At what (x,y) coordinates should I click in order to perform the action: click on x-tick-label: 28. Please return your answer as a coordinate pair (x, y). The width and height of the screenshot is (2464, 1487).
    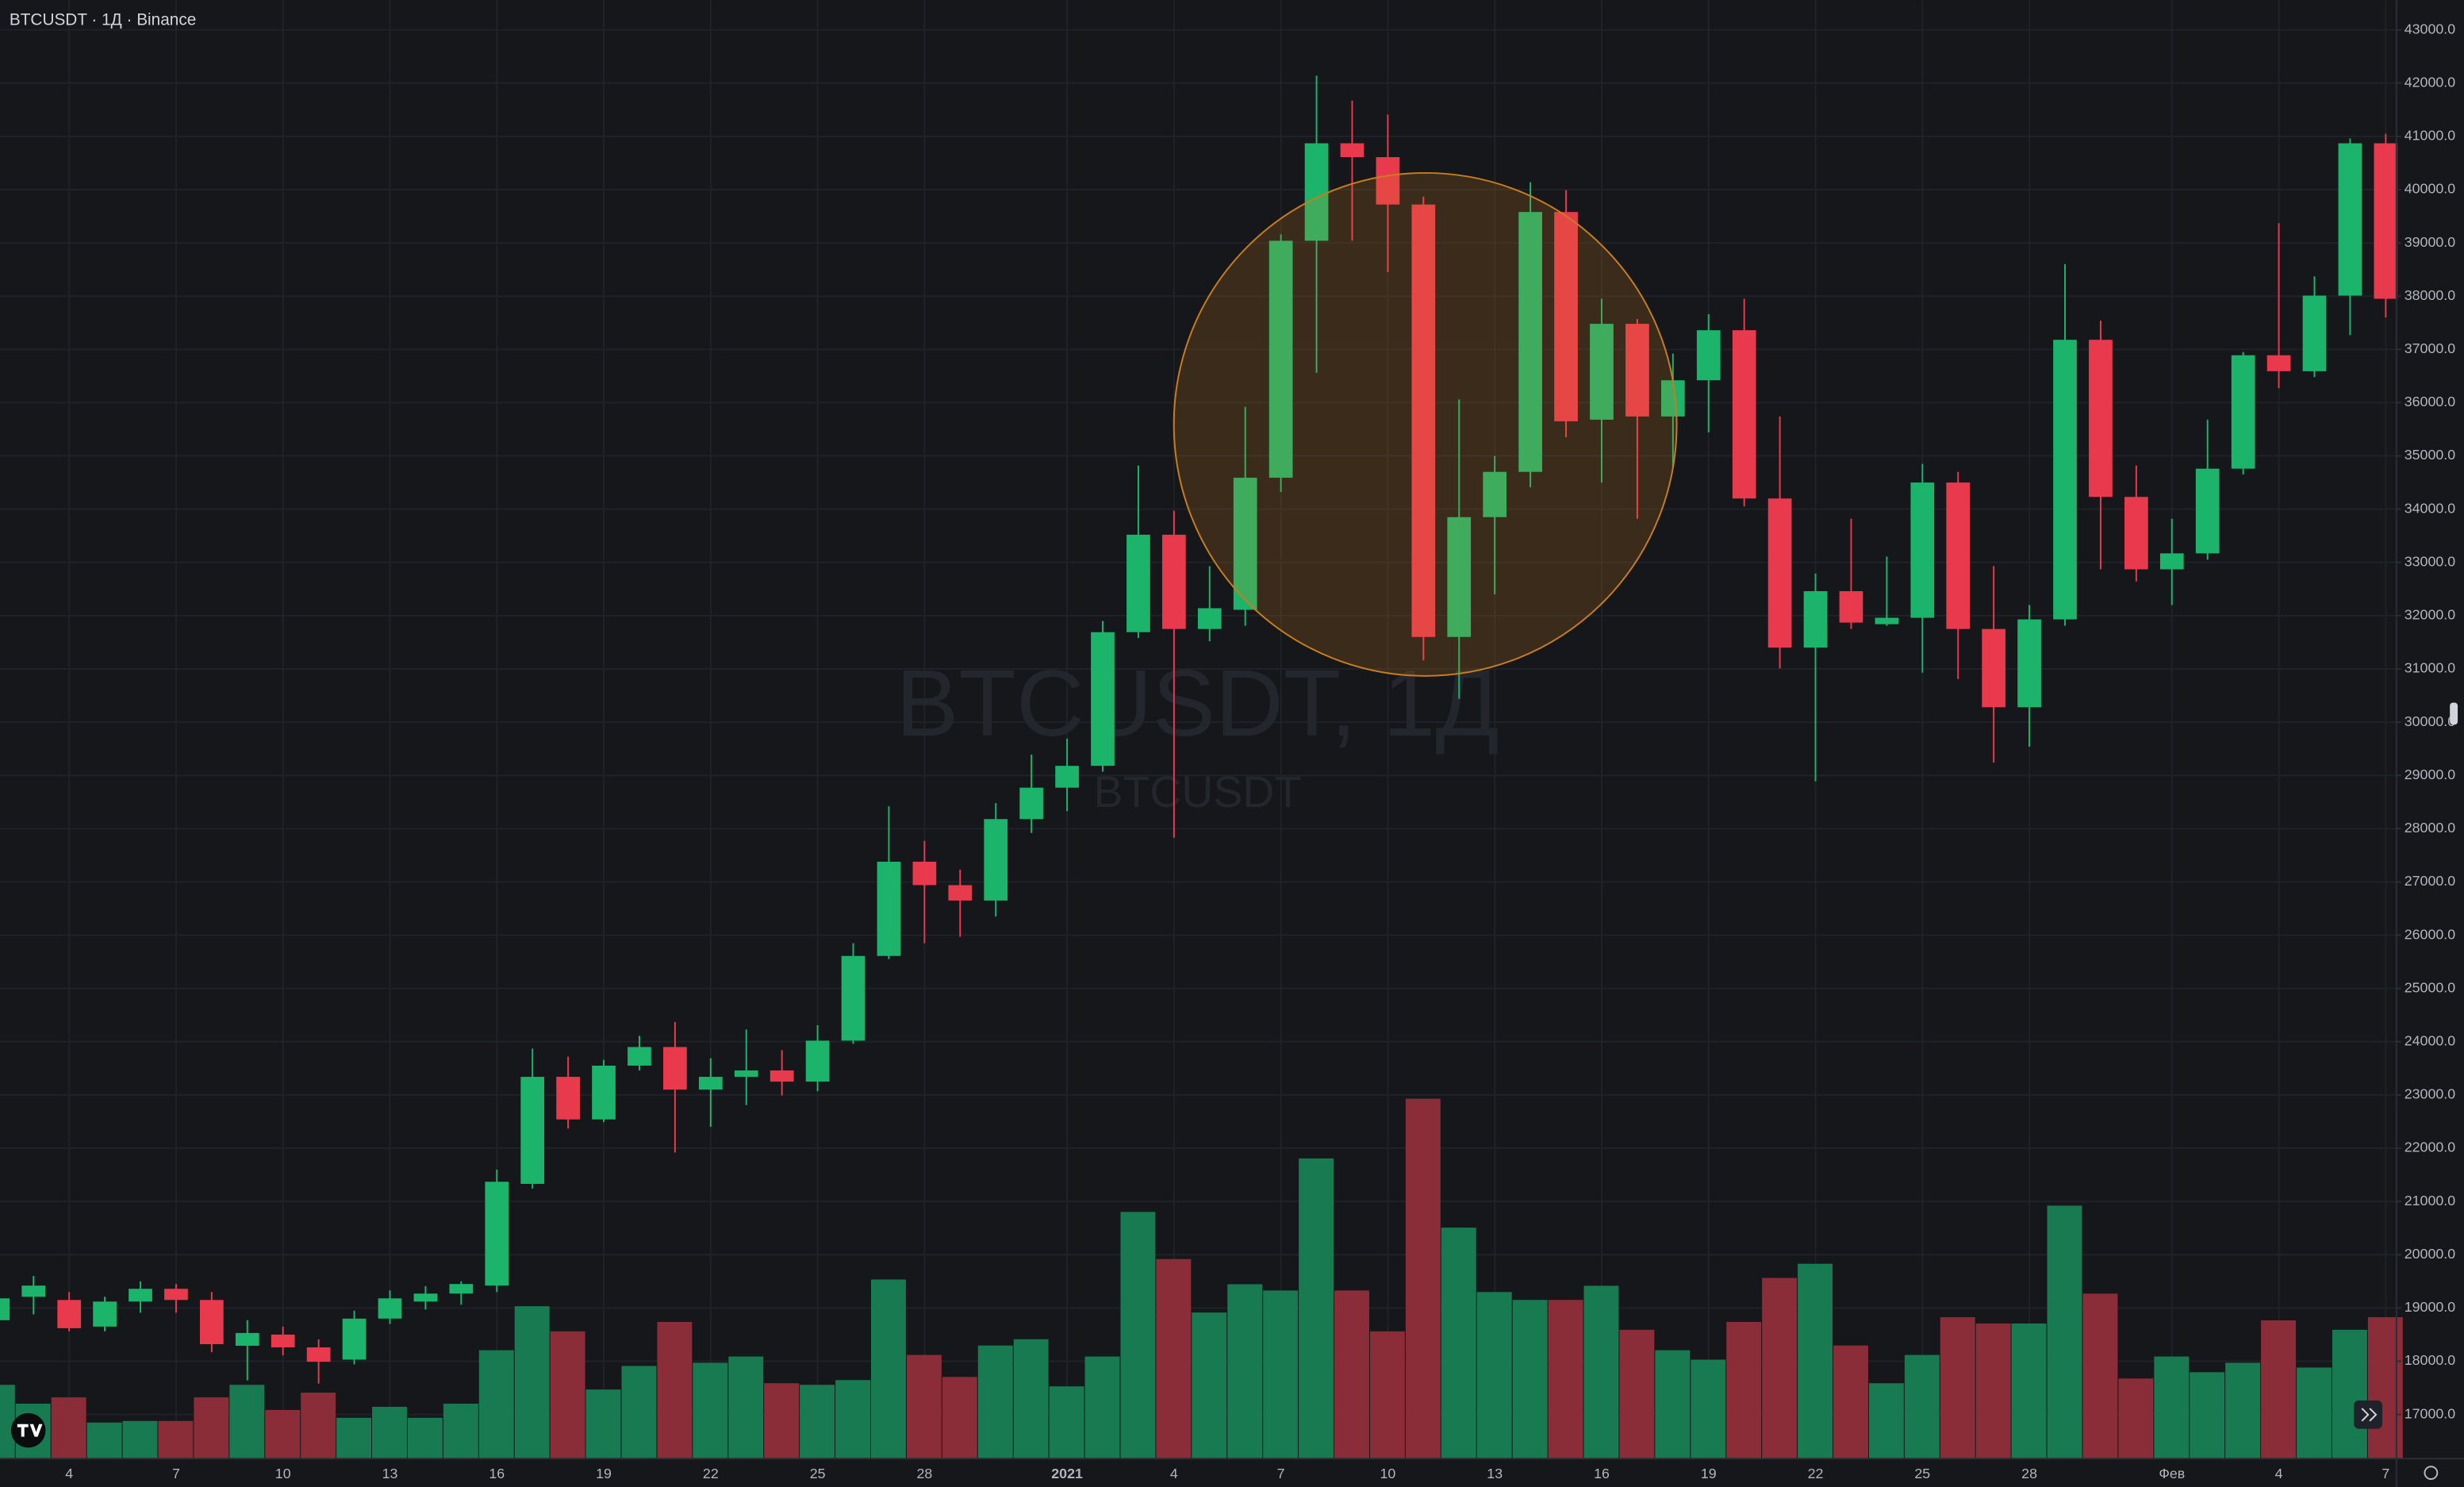
    Looking at the image, I should click on (2029, 1473).